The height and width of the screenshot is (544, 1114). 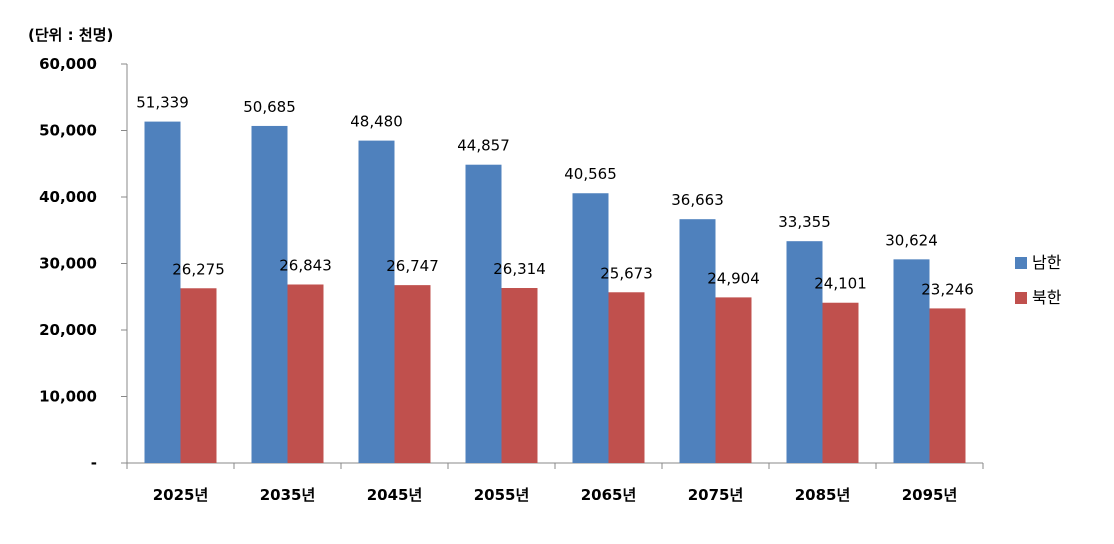 I want to click on x-tick-label: 2085년, so click(x=823, y=495).